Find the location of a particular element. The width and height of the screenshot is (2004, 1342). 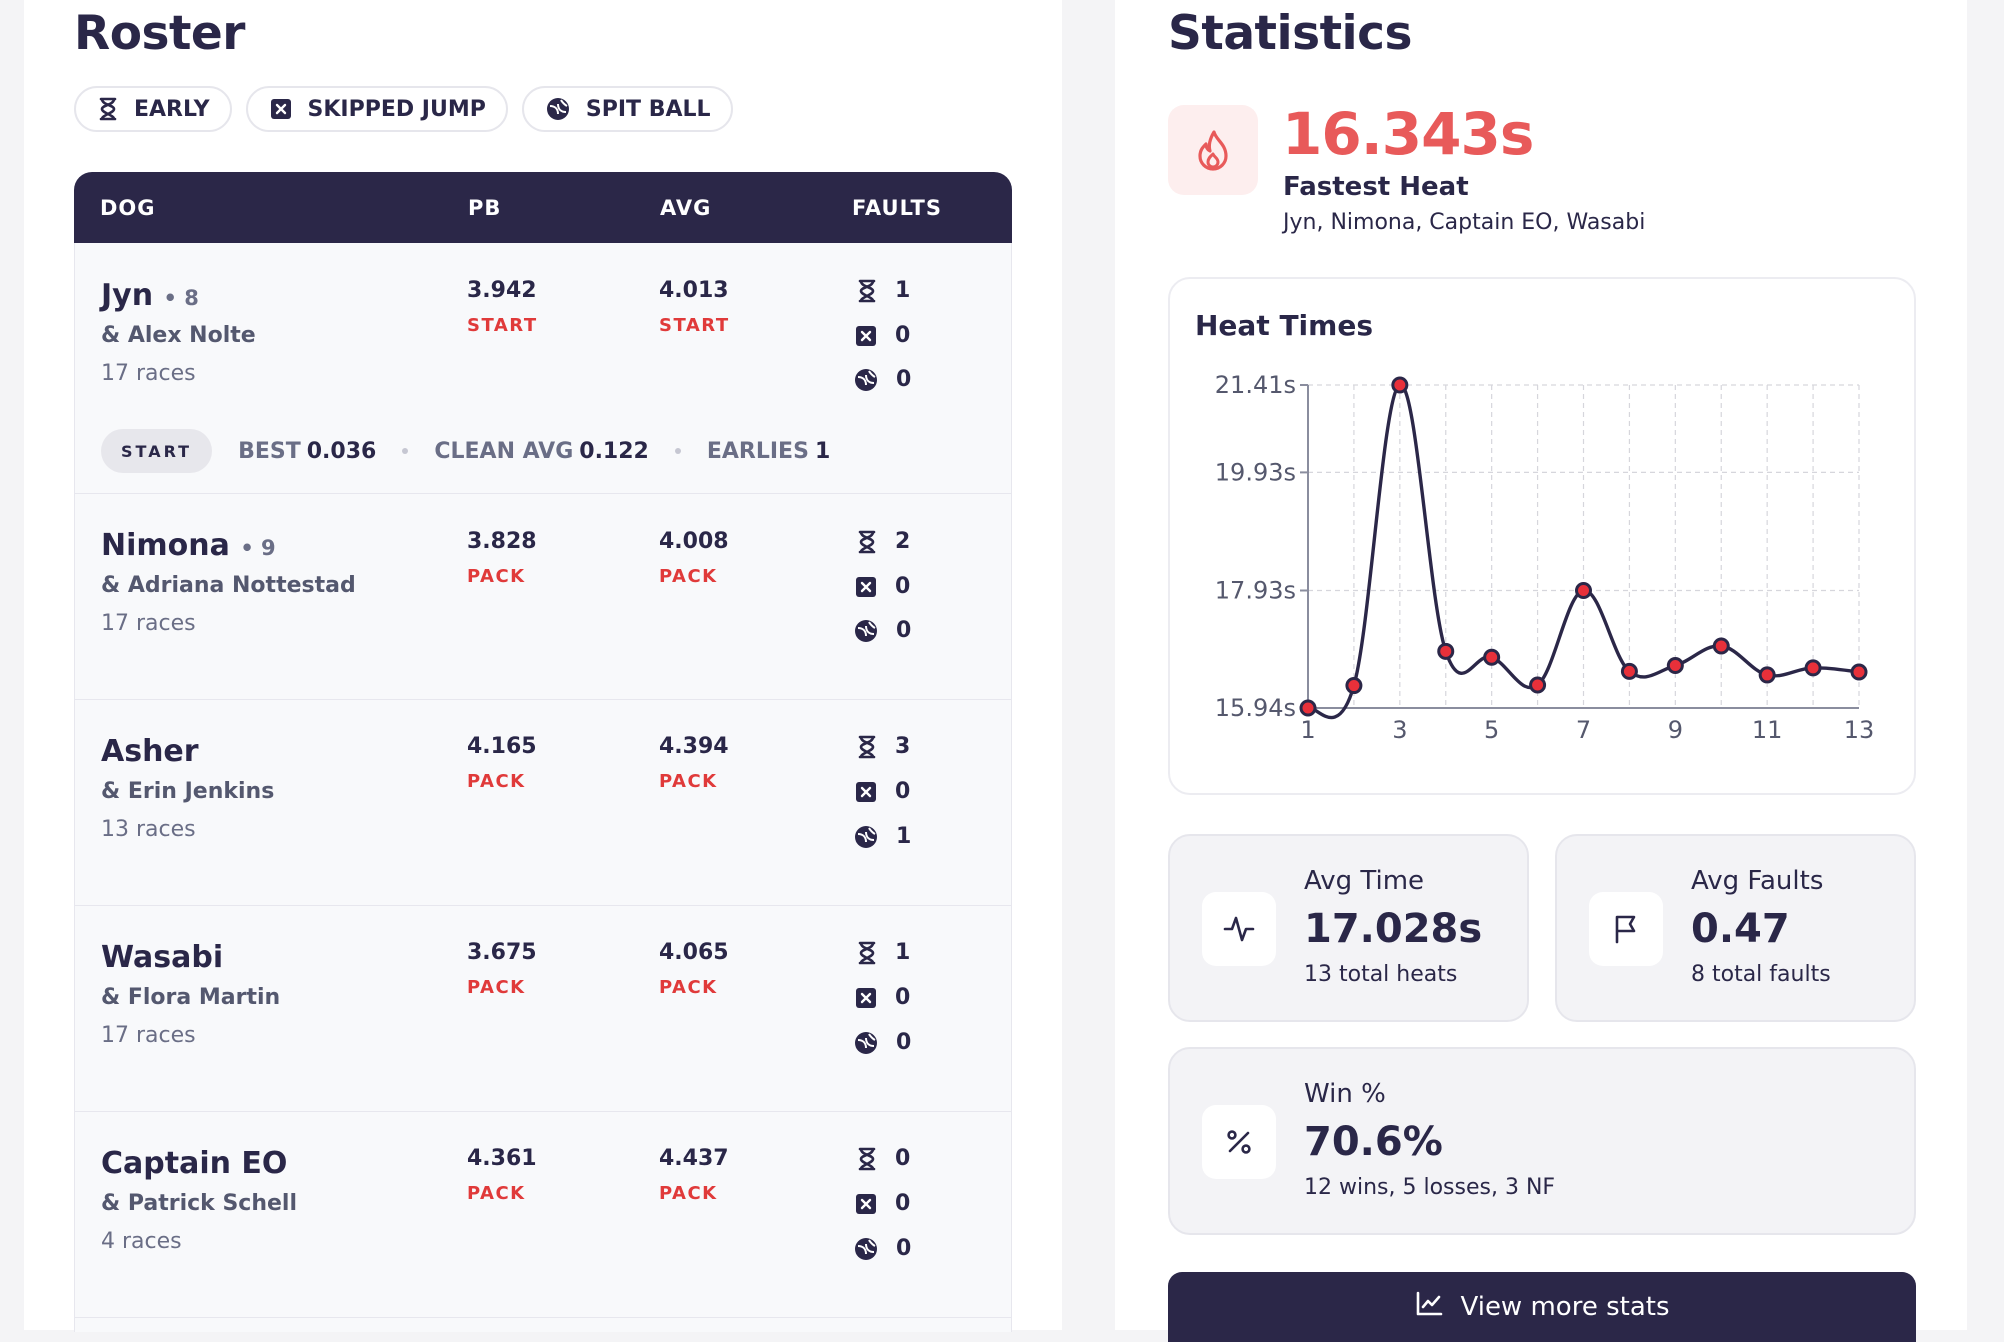

legend-chip-spit-ball: SPIT BALL is located at coordinates (627, 109).